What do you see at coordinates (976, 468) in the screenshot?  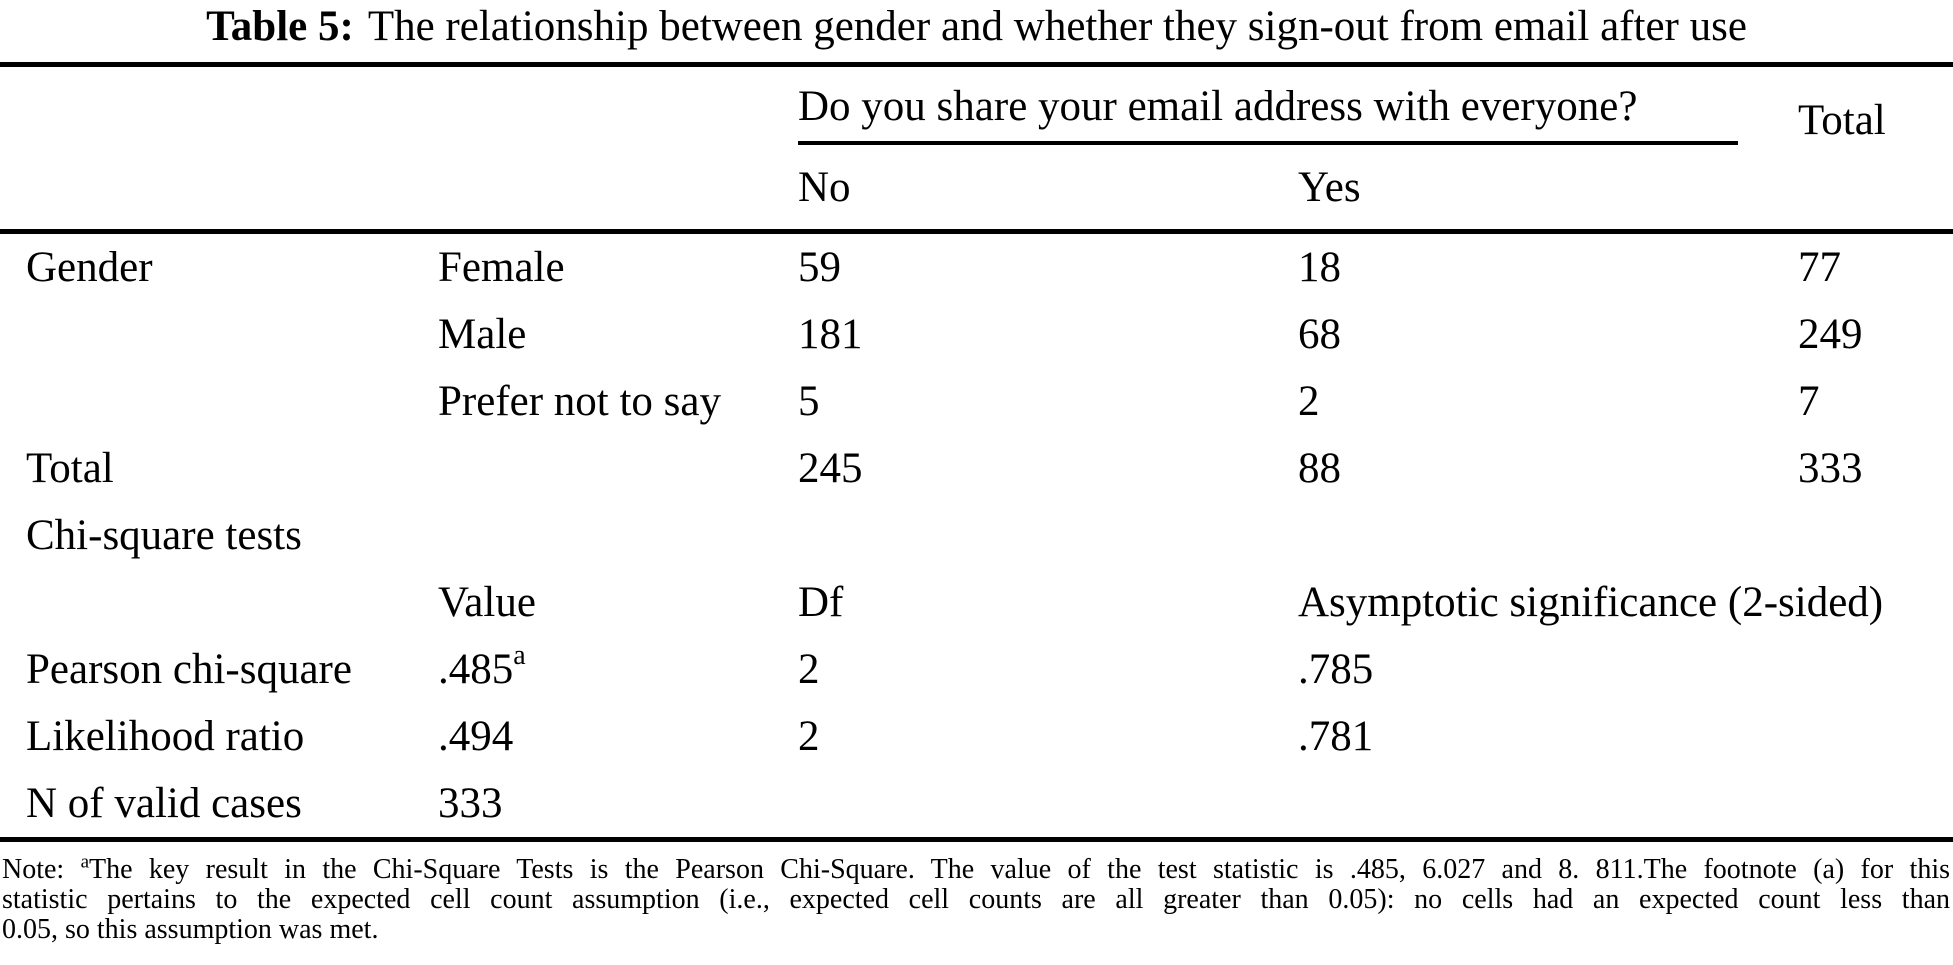 I see `table-row-total: Total 245 88 333` at bounding box center [976, 468].